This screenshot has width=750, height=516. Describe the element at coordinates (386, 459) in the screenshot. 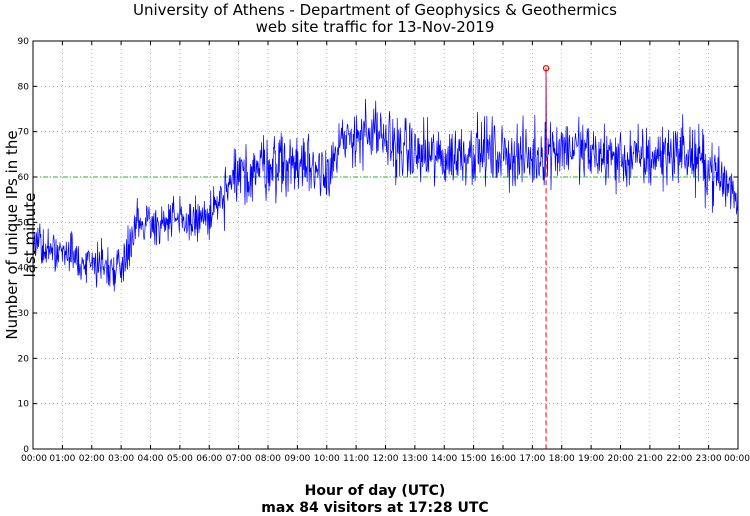

I see `x-tick-label: 12:00` at that location.